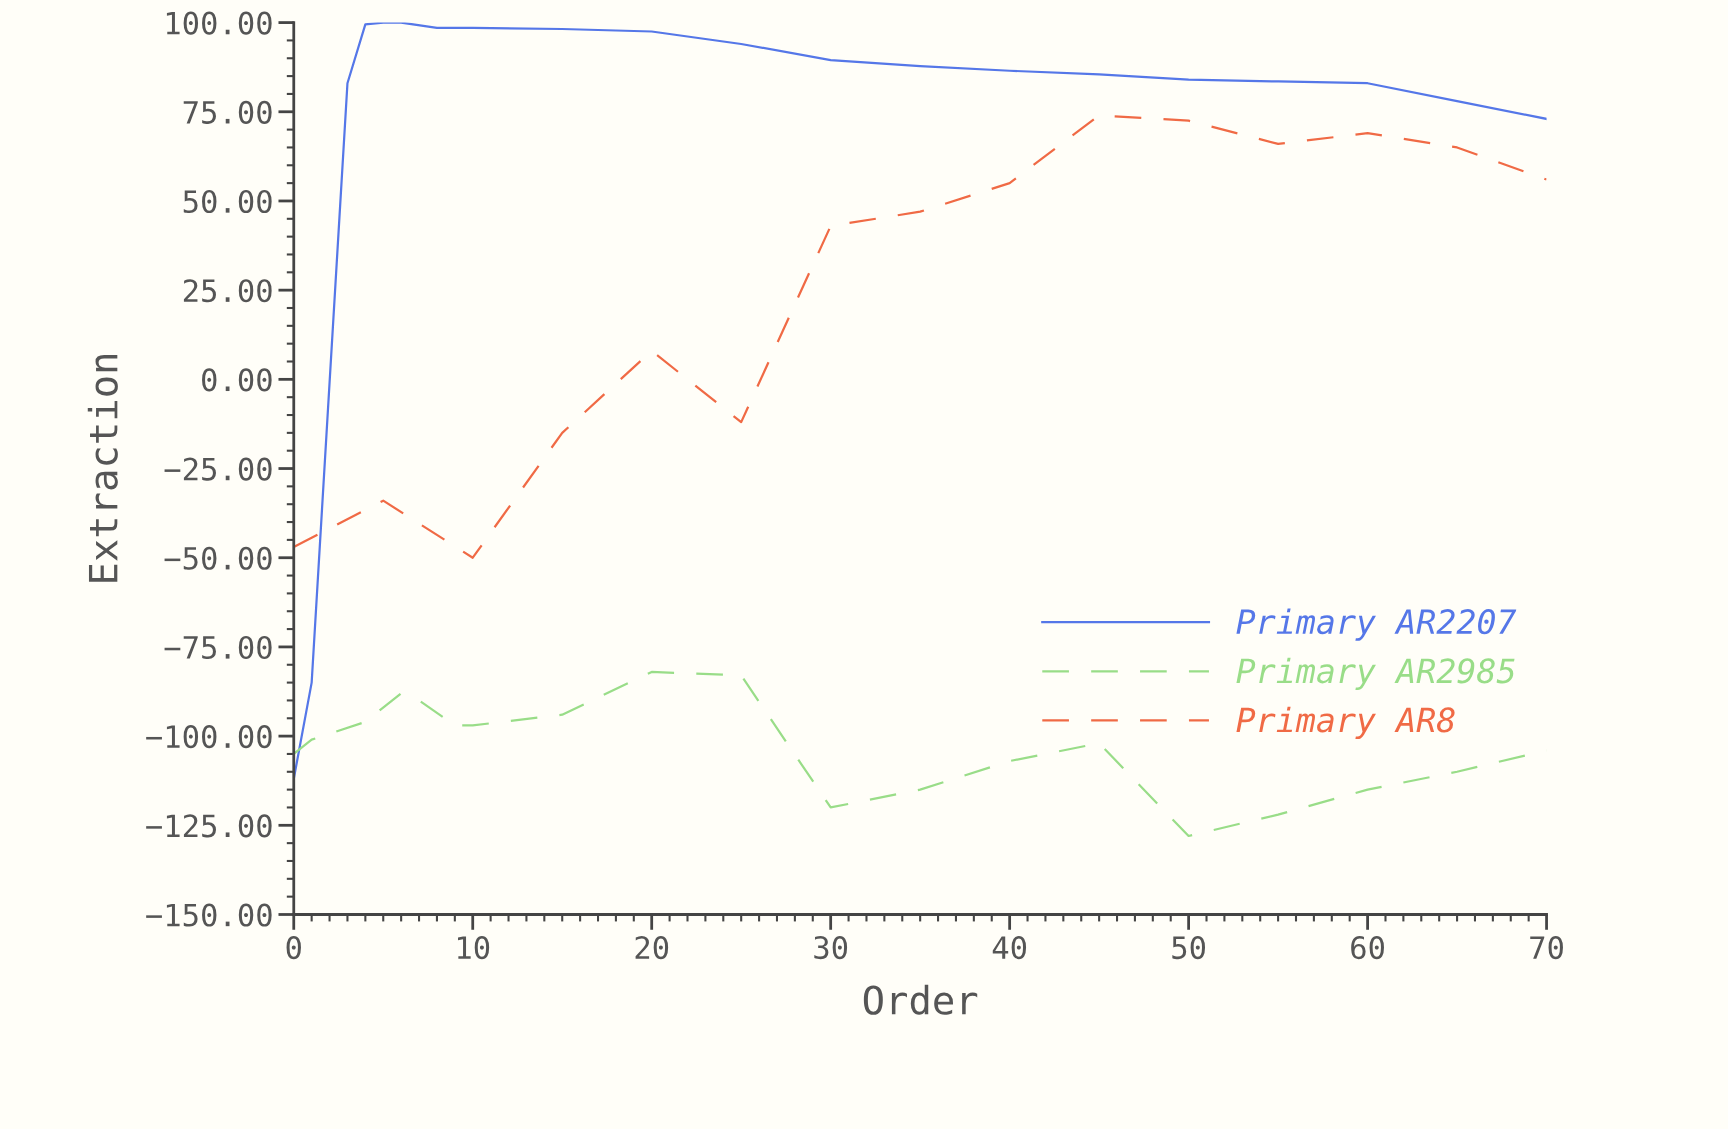 This screenshot has width=1728, height=1129. Describe the element at coordinates (1367, 948) in the screenshot. I see `x-tick-label: 60` at that location.